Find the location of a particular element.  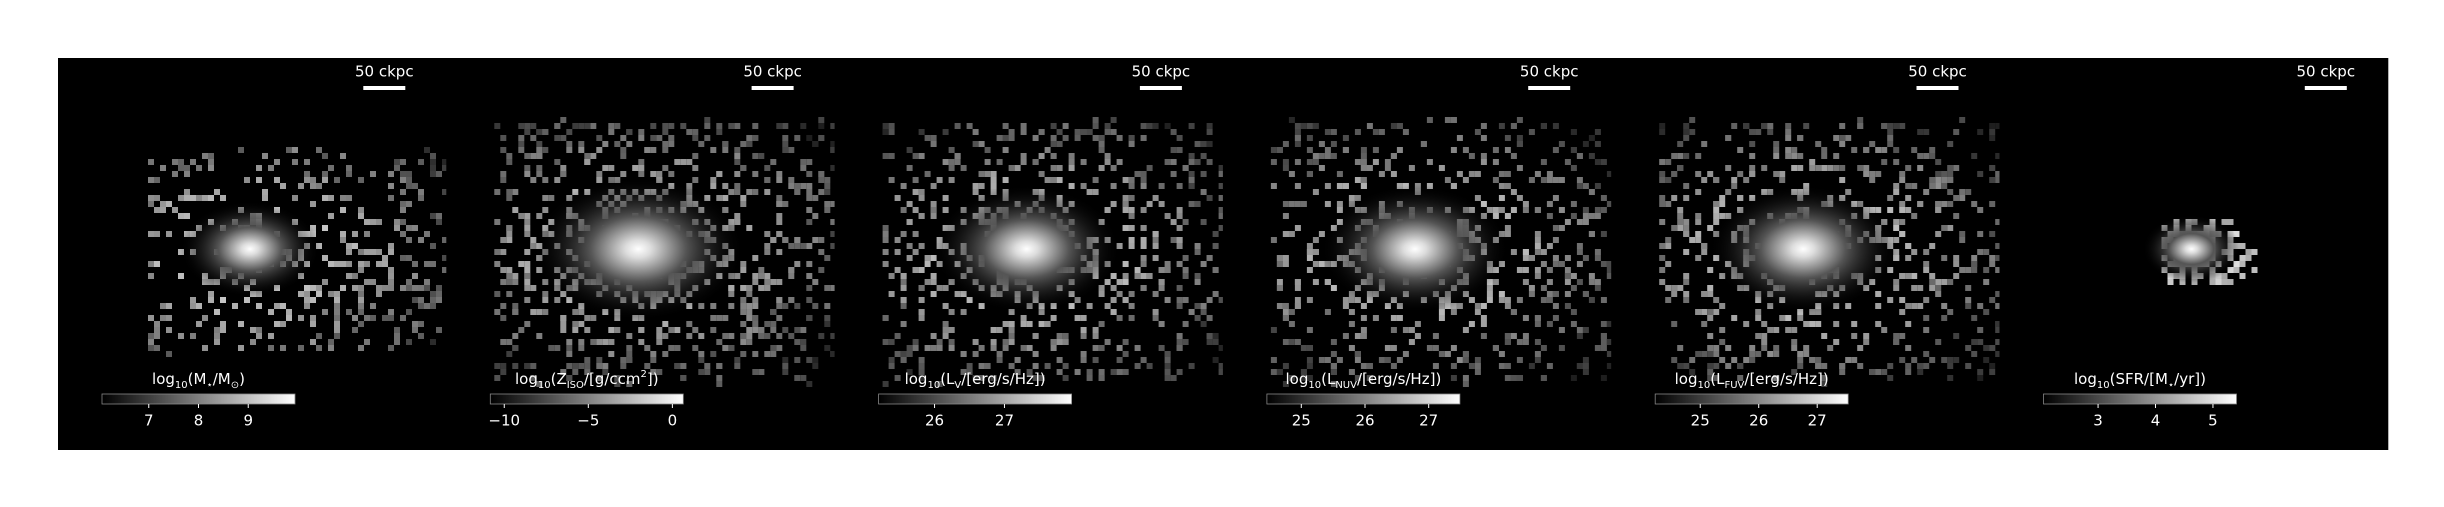

label-part: log is located at coordinates (2085, 379).